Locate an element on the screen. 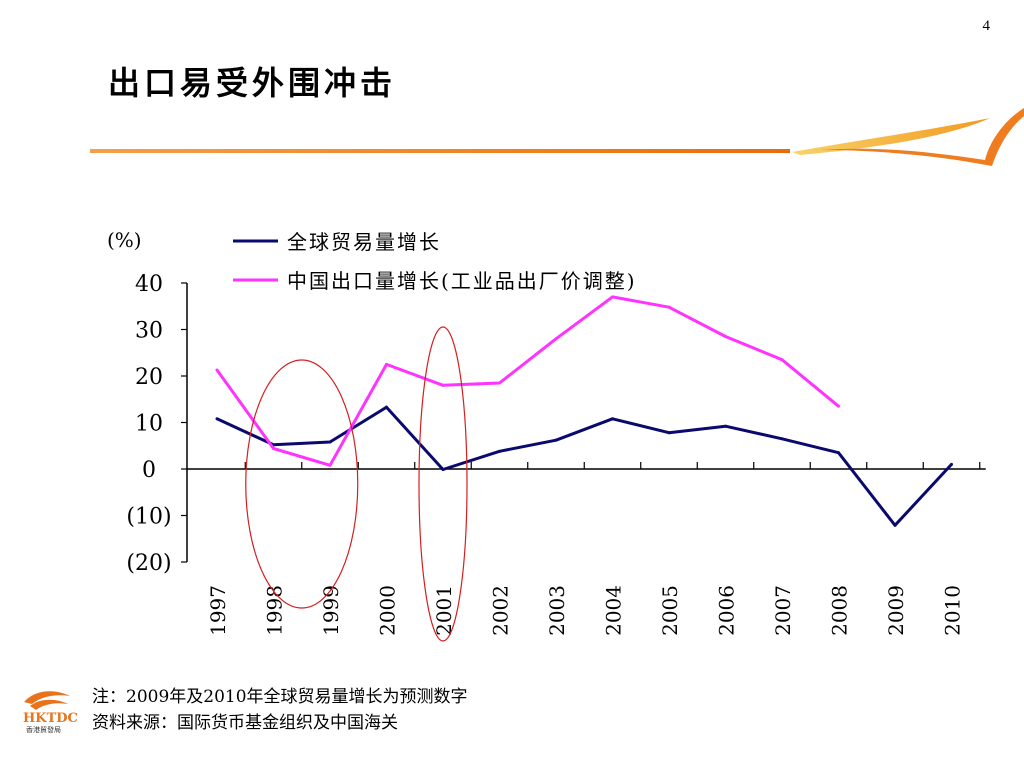 This screenshot has width=1024, height=768. x-tick-label: 1997 is located at coordinates (218, 610).